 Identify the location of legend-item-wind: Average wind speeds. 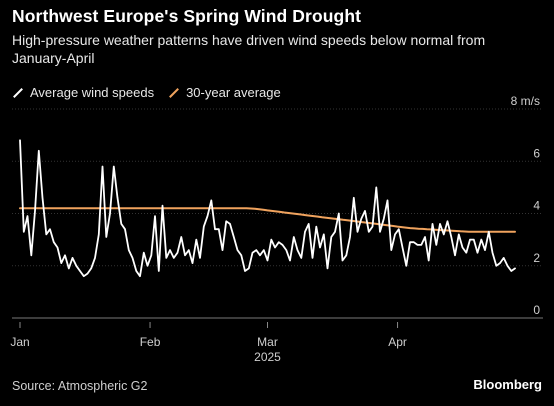
(83, 92).